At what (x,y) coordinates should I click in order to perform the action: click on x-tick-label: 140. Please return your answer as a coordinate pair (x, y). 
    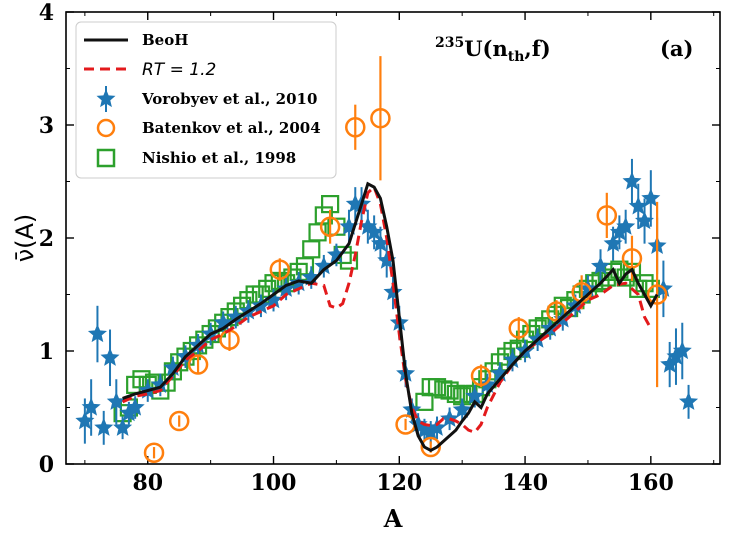
    Looking at the image, I should click on (525, 483).